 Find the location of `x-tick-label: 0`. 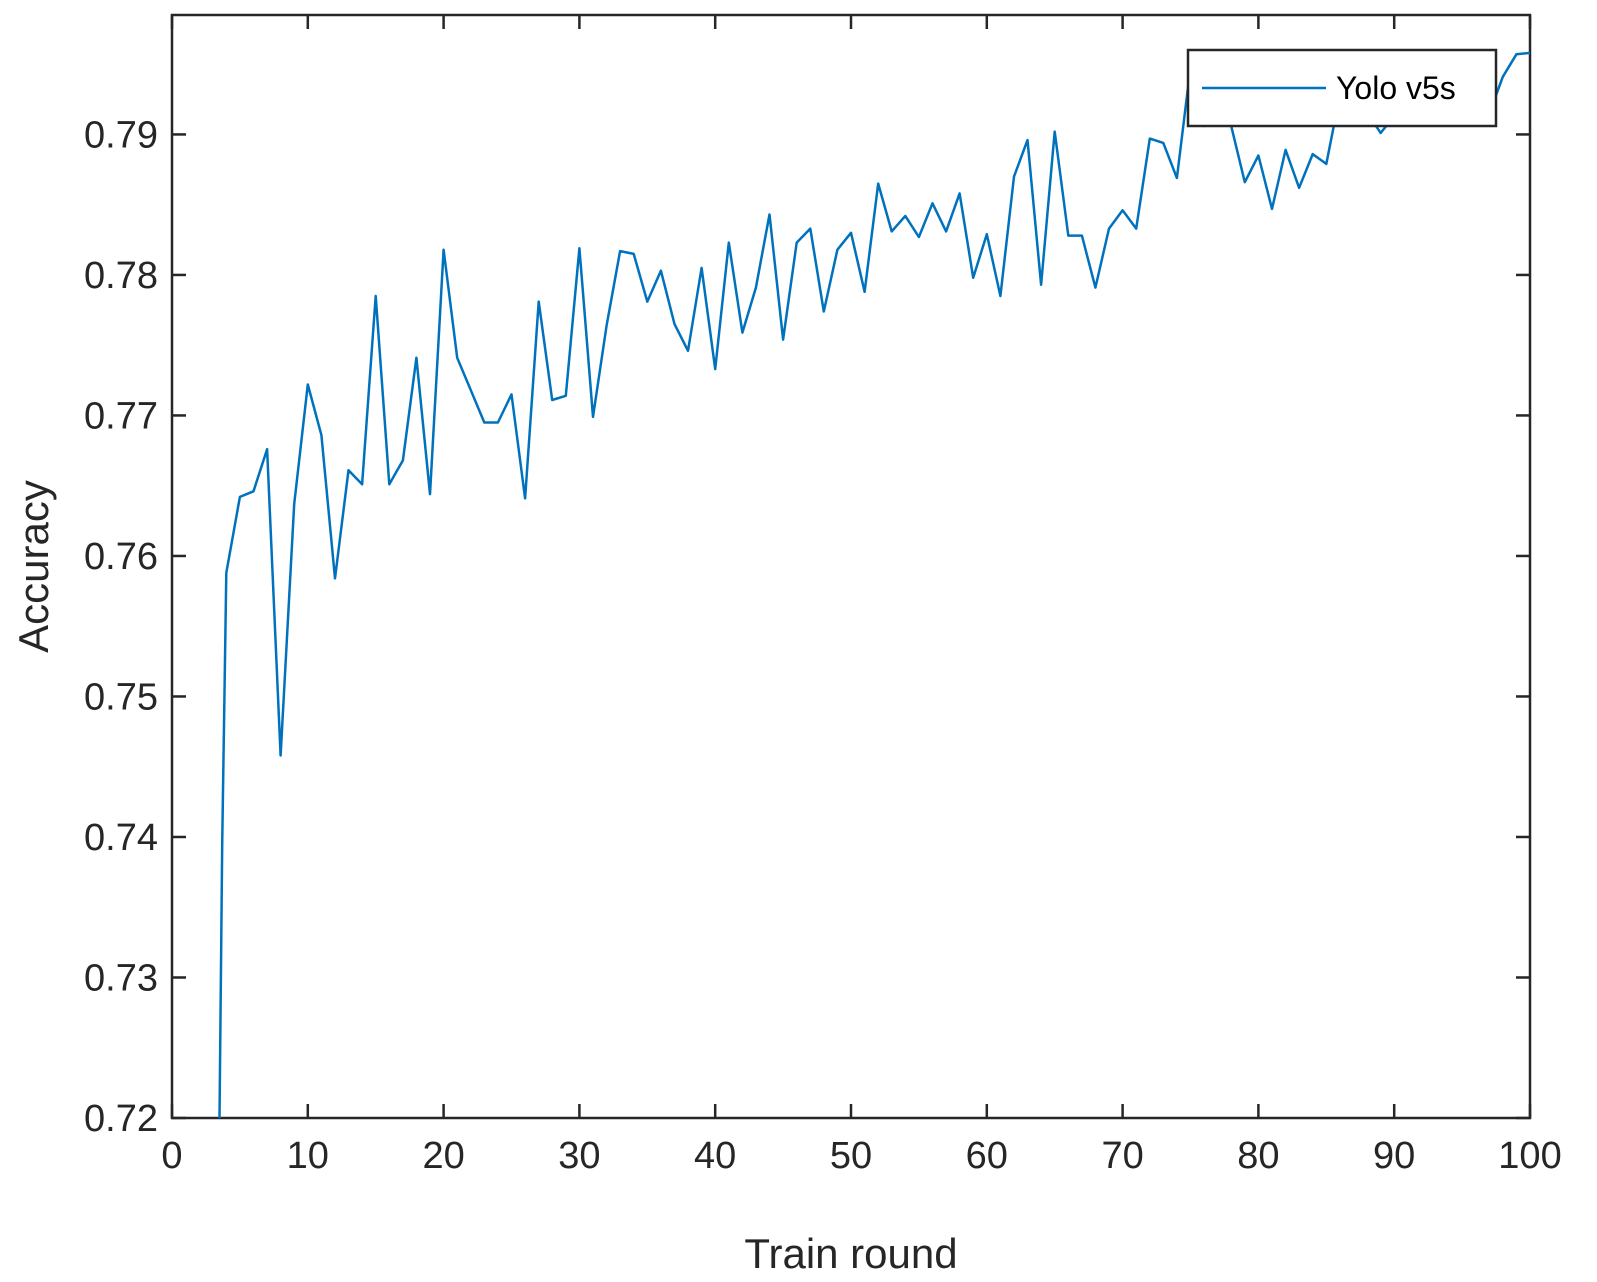

x-tick-label: 0 is located at coordinates (171, 1156).